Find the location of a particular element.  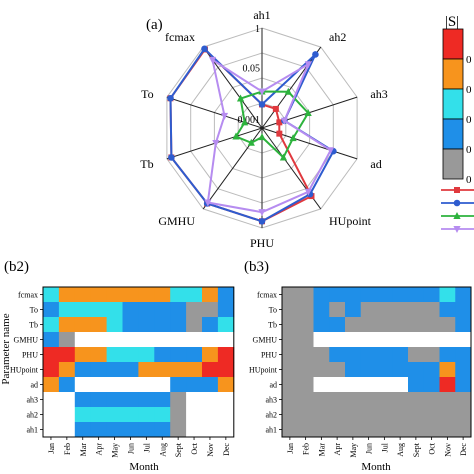

x-tick-label: Feb is located at coordinates (306, 449).